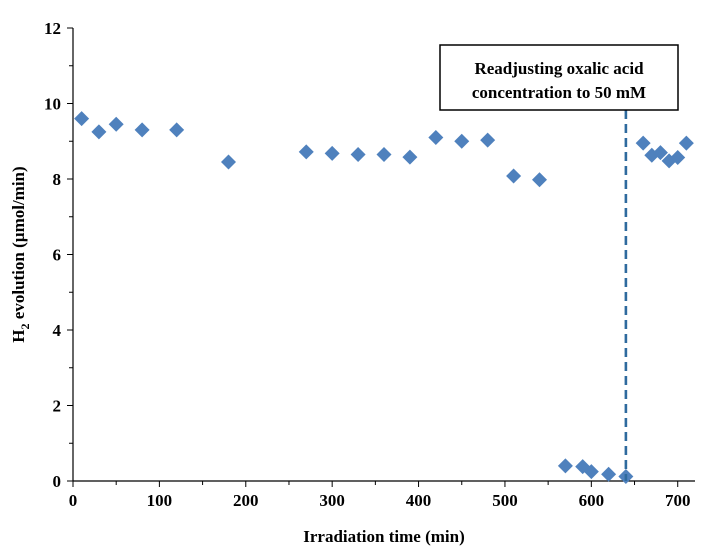 The image size is (709, 558). What do you see at coordinates (57, 406) in the screenshot?
I see `y-tick-label: 2` at bounding box center [57, 406].